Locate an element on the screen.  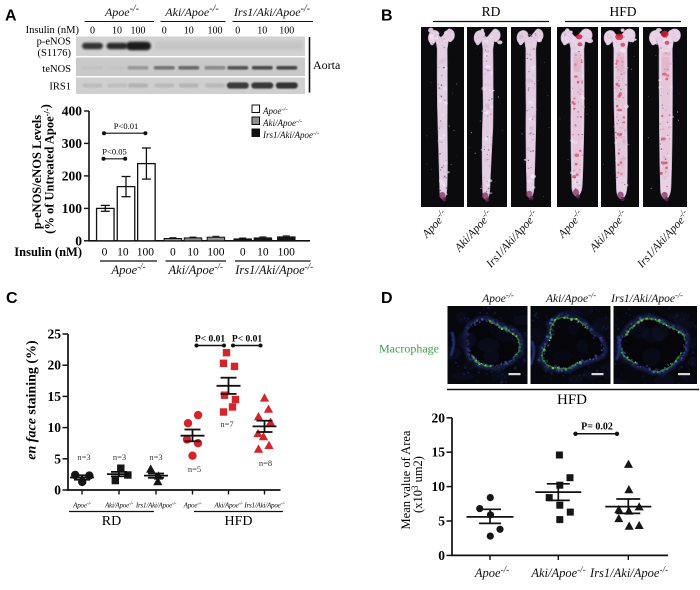
svg-text: P= 0.02 is located at coordinates (597, 427).